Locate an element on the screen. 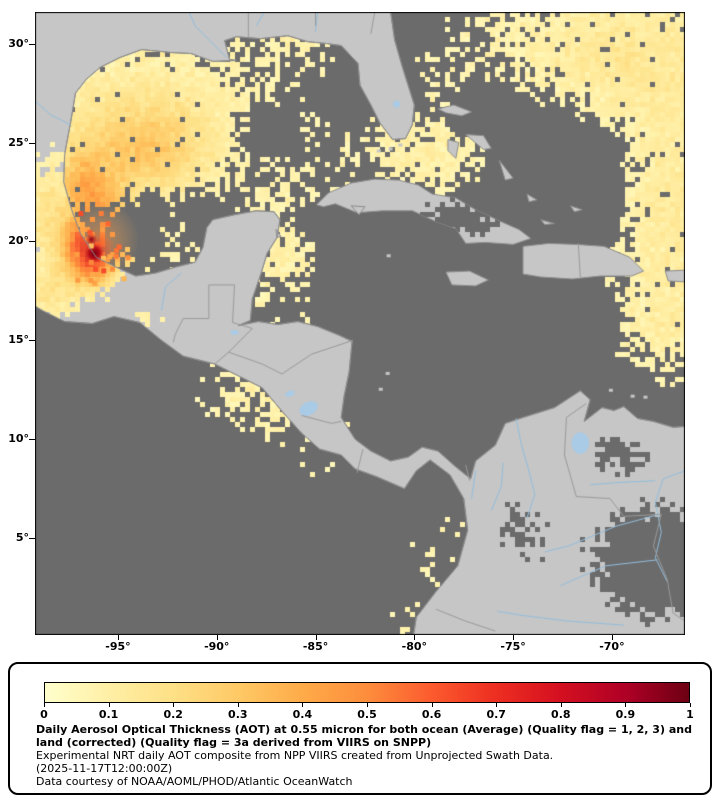 The height and width of the screenshot is (800, 720). lat-tick-label: 30° is located at coordinates (18, 43).